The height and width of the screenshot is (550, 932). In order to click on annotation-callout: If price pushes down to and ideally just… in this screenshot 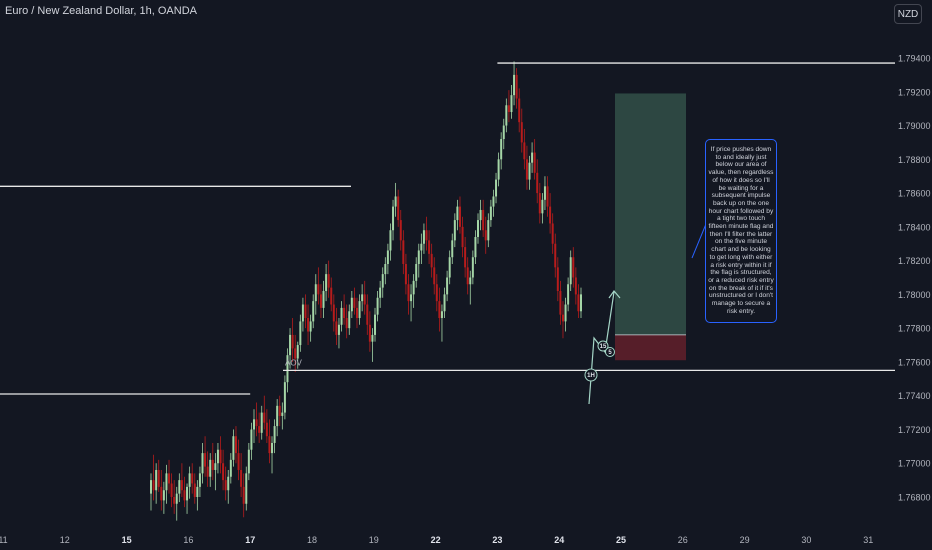, I will do `click(741, 231)`.